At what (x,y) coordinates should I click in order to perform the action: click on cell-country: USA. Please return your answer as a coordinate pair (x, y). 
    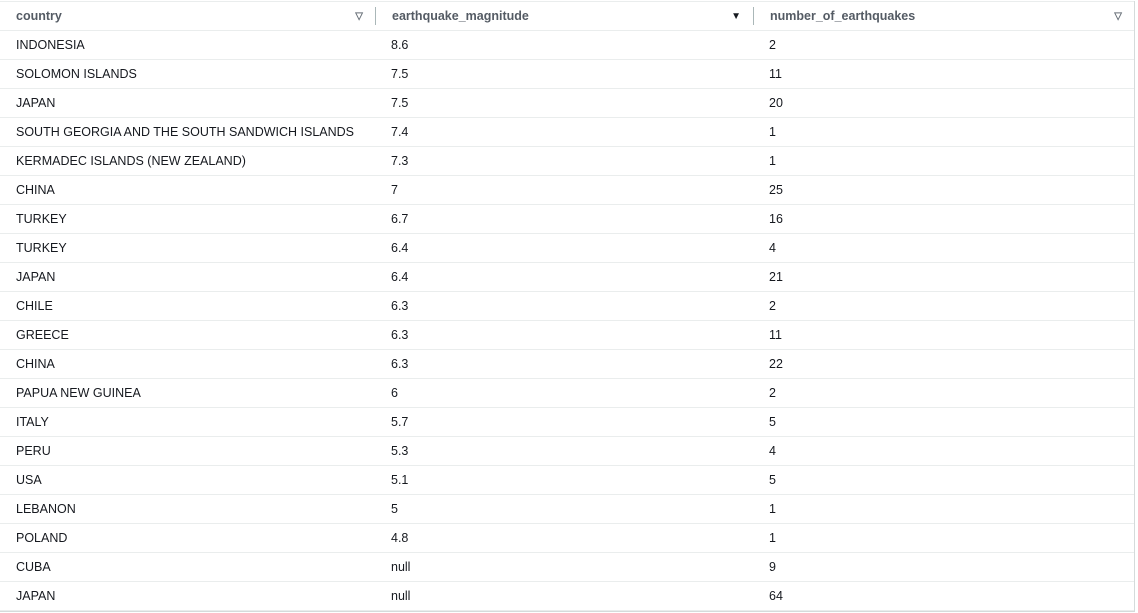
    Looking at the image, I should click on (29, 480).